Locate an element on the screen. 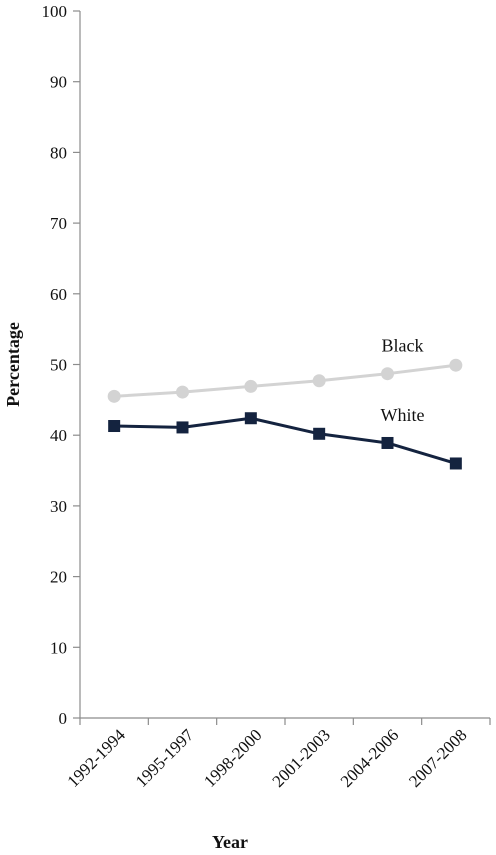  y-tick-label: 10 is located at coordinates (58, 647).